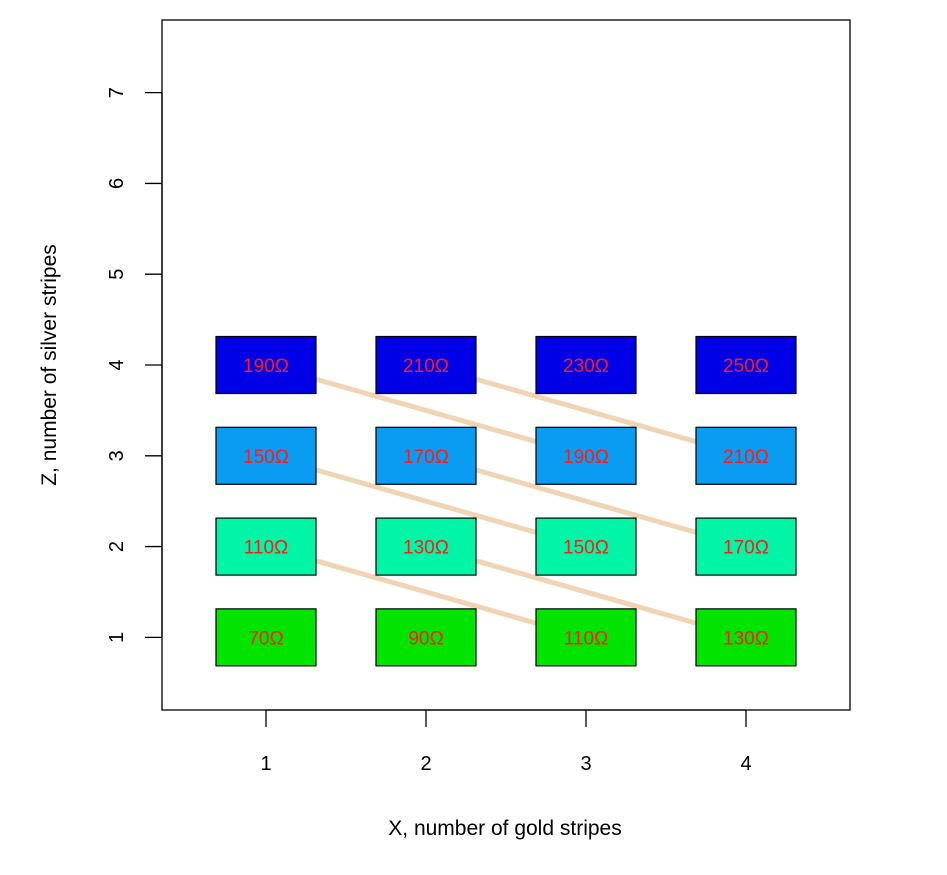 The width and height of the screenshot is (947, 875). I want to click on cell-label-x1-z4: 190Ω, so click(266, 366).